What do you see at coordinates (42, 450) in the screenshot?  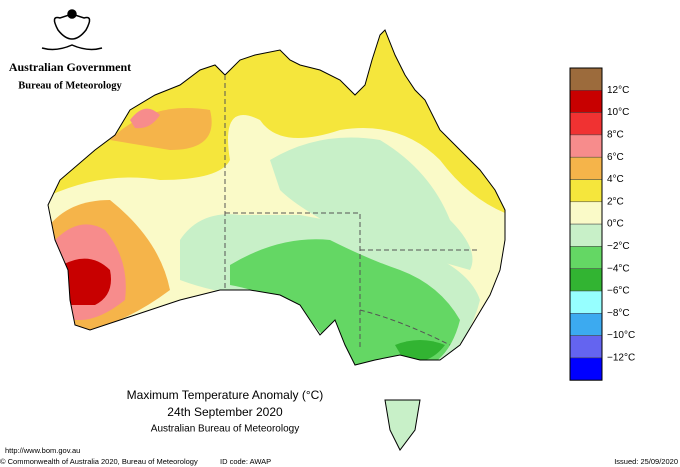 I see `url: http://www.bom.gov.au` at bounding box center [42, 450].